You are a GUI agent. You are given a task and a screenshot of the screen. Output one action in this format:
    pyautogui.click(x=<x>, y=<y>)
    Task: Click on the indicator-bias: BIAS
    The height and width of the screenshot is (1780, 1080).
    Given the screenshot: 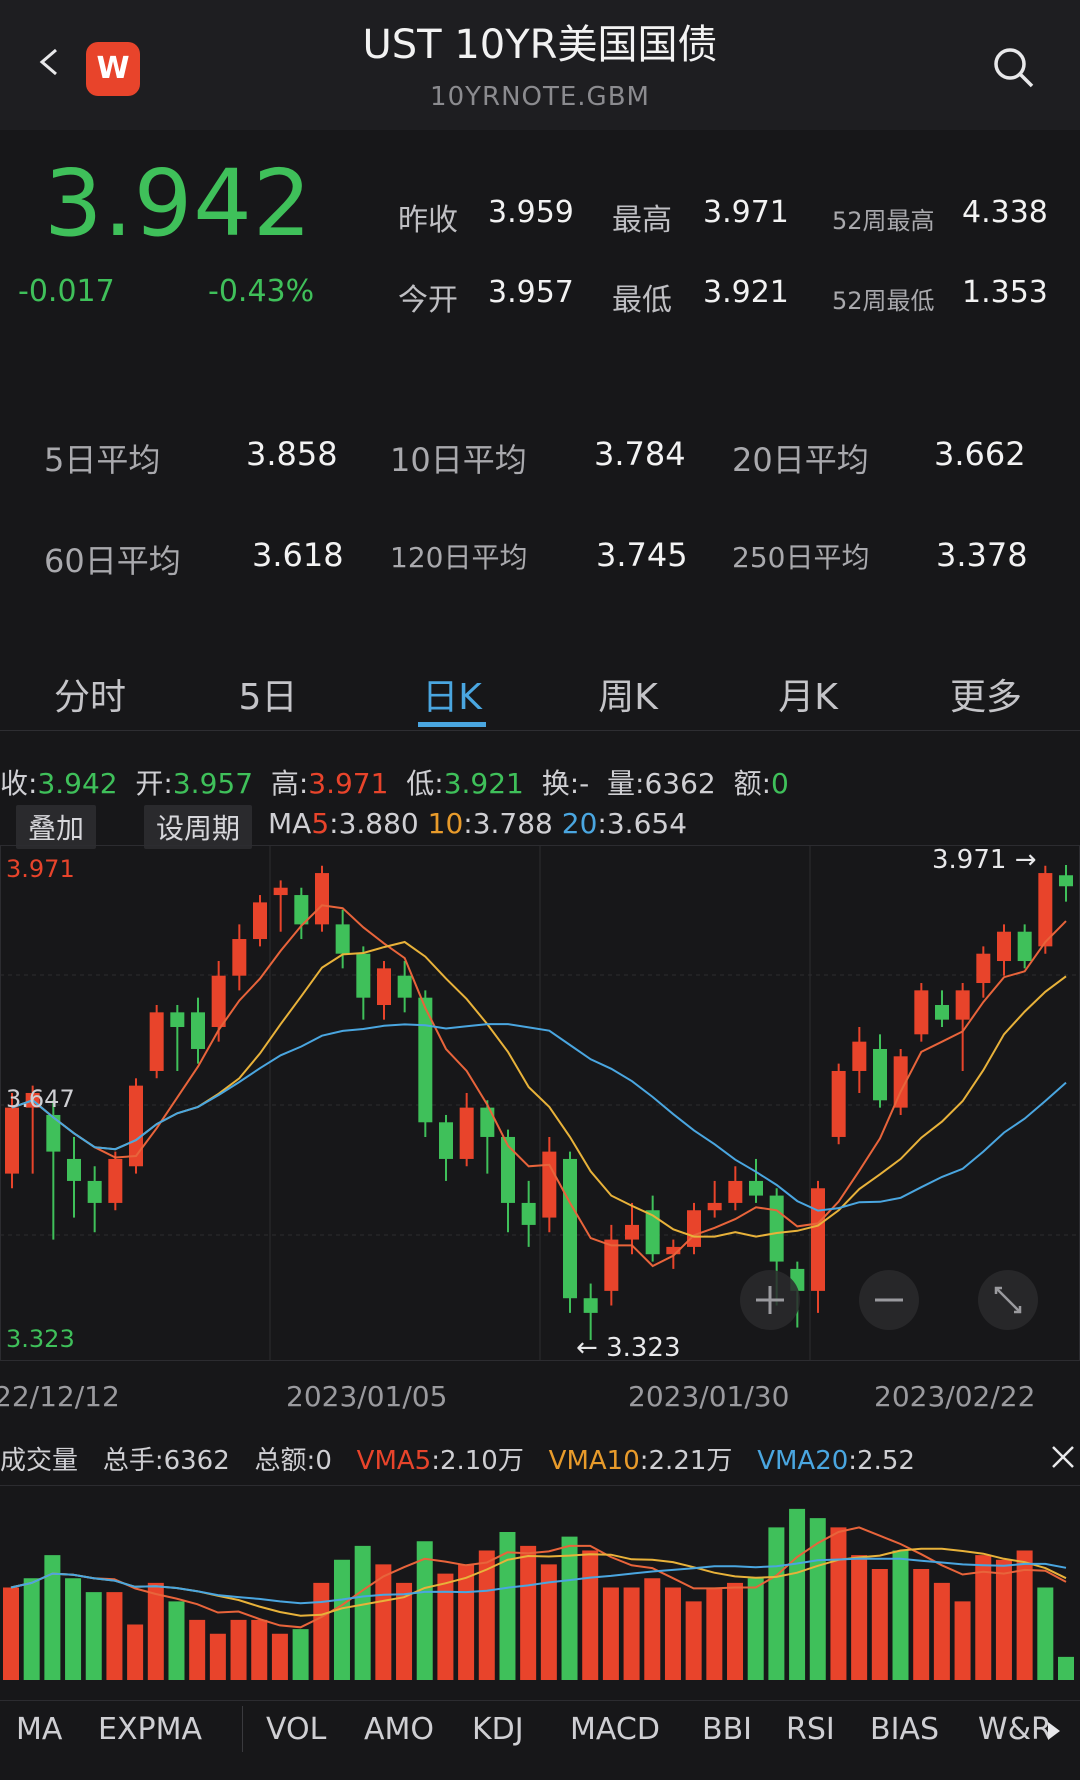 What is the action you would take?
    pyautogui.click(x=904, y=1729)
    